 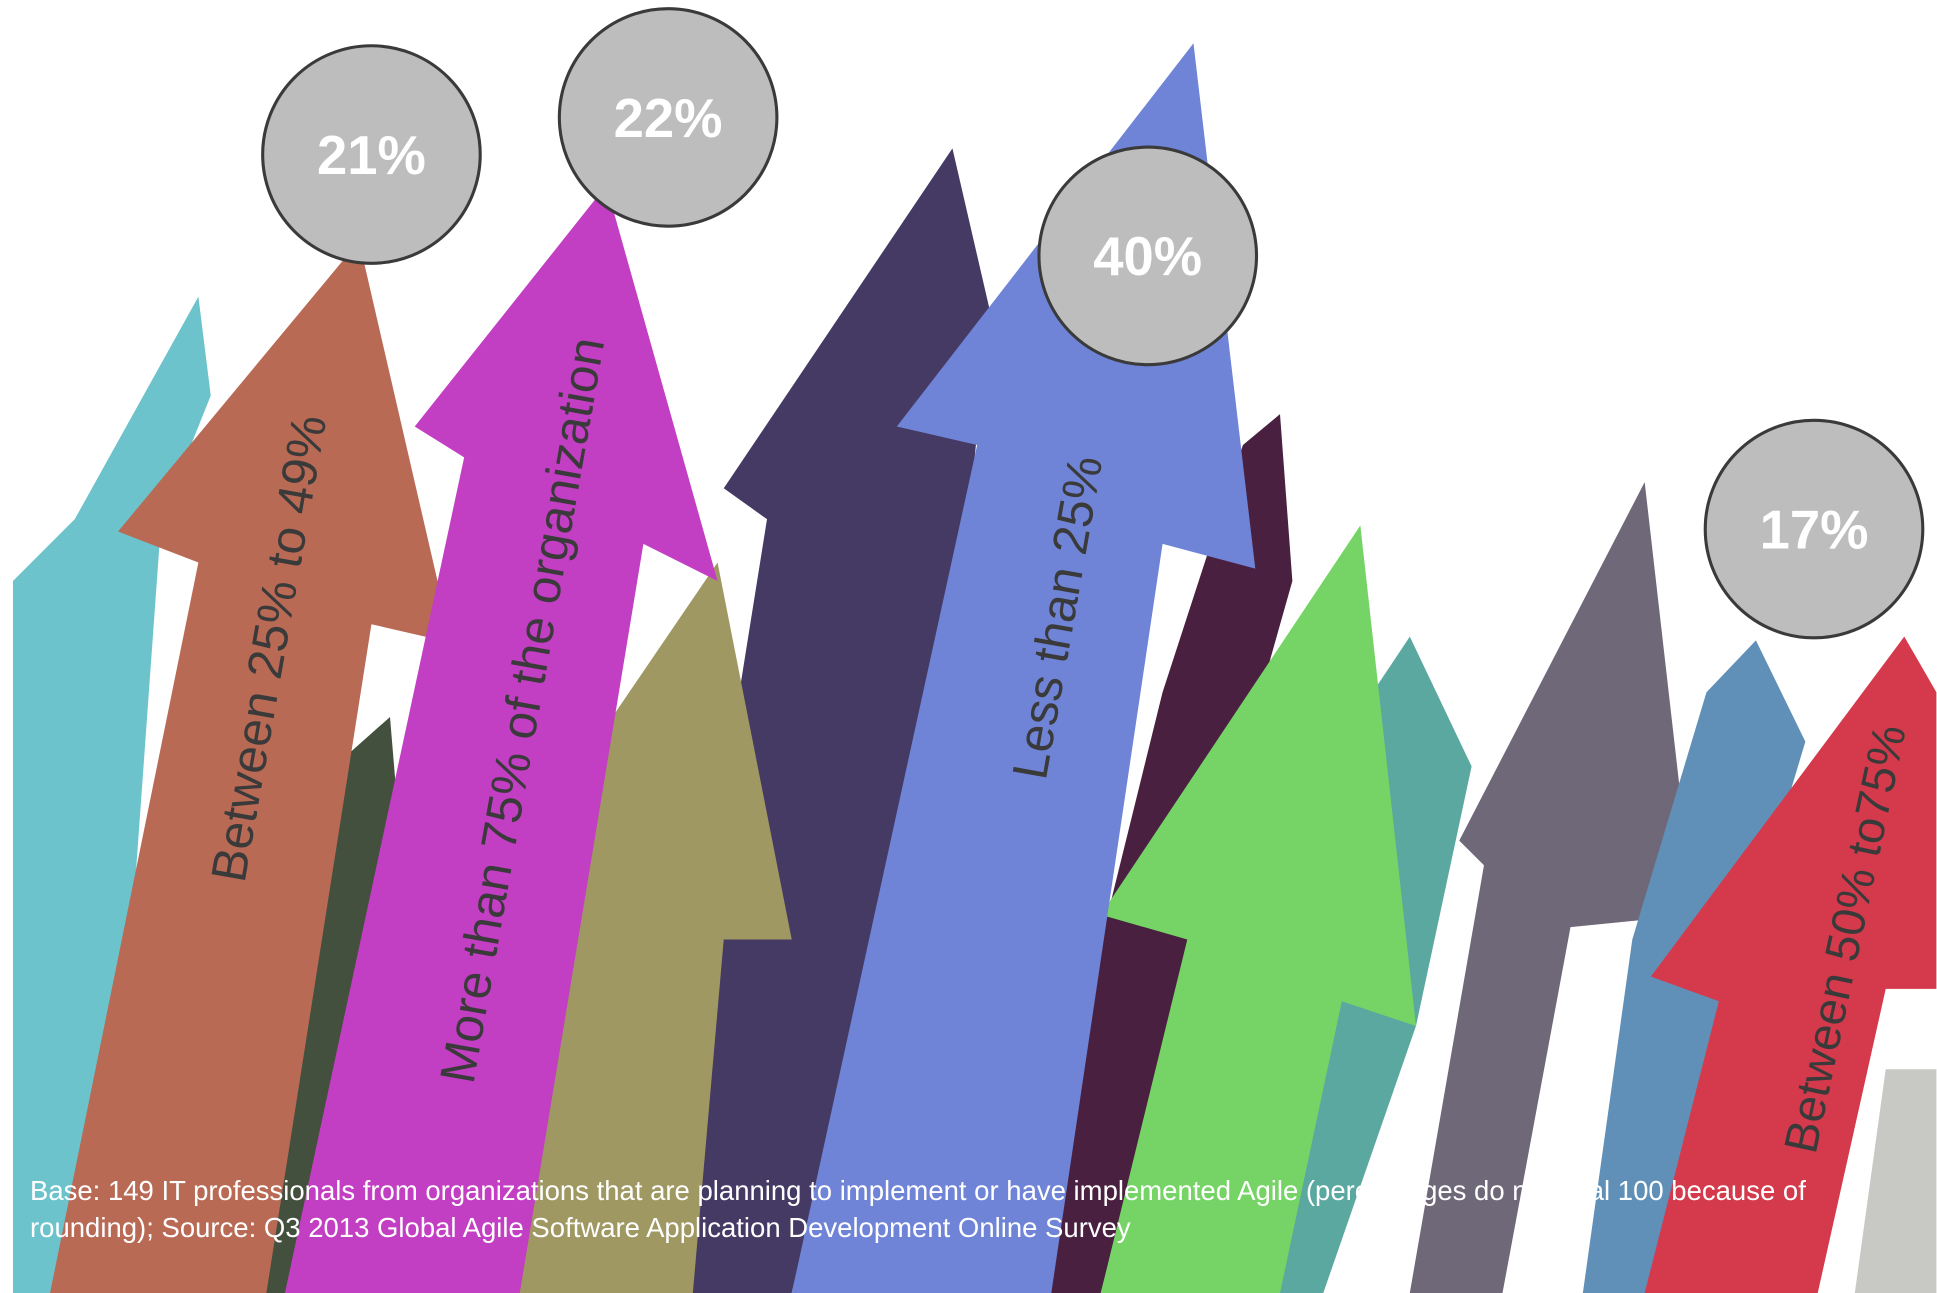 I want to click on arrow, so click(x=1790, y=964).